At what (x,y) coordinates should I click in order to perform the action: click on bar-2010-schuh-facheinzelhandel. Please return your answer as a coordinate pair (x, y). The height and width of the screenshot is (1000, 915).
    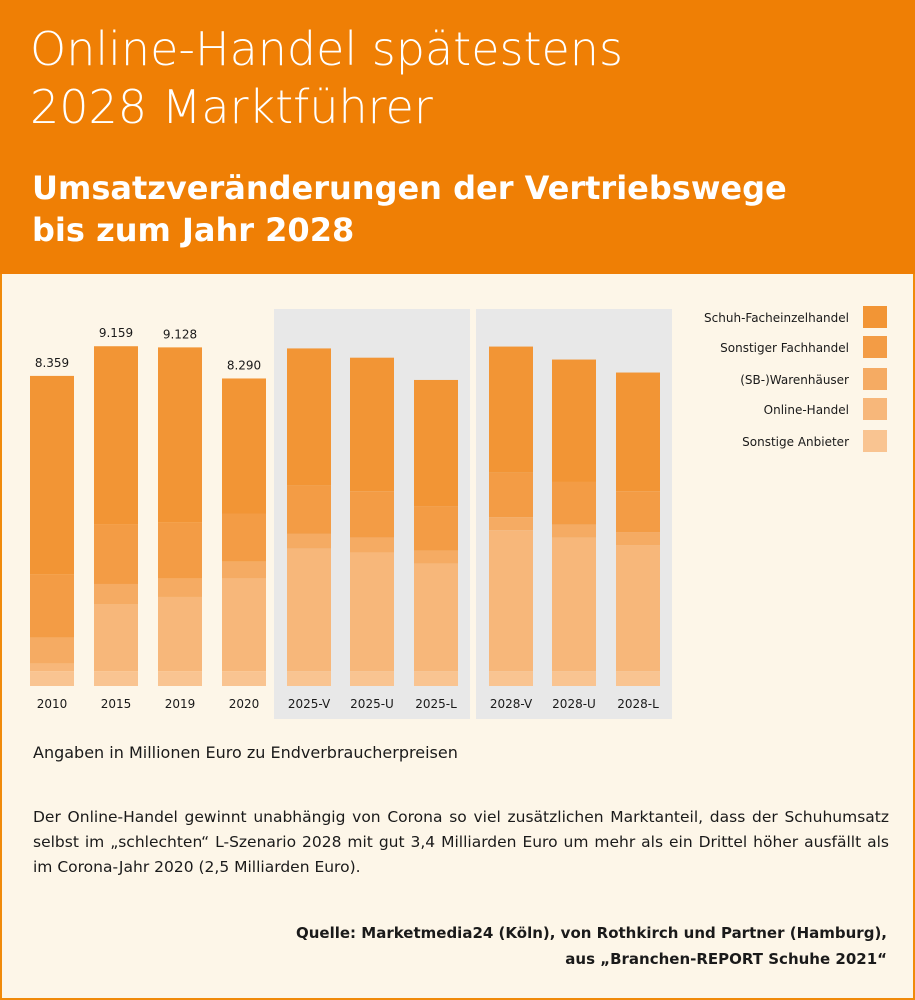
    Looking at the image, I should click on (52, 475).